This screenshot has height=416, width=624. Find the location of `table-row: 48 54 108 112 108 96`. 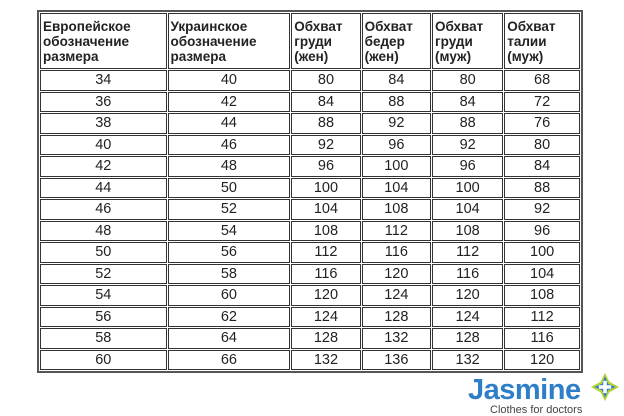

table-row: 48 54 108 112 108 96 is located at coordinates (310, 230).